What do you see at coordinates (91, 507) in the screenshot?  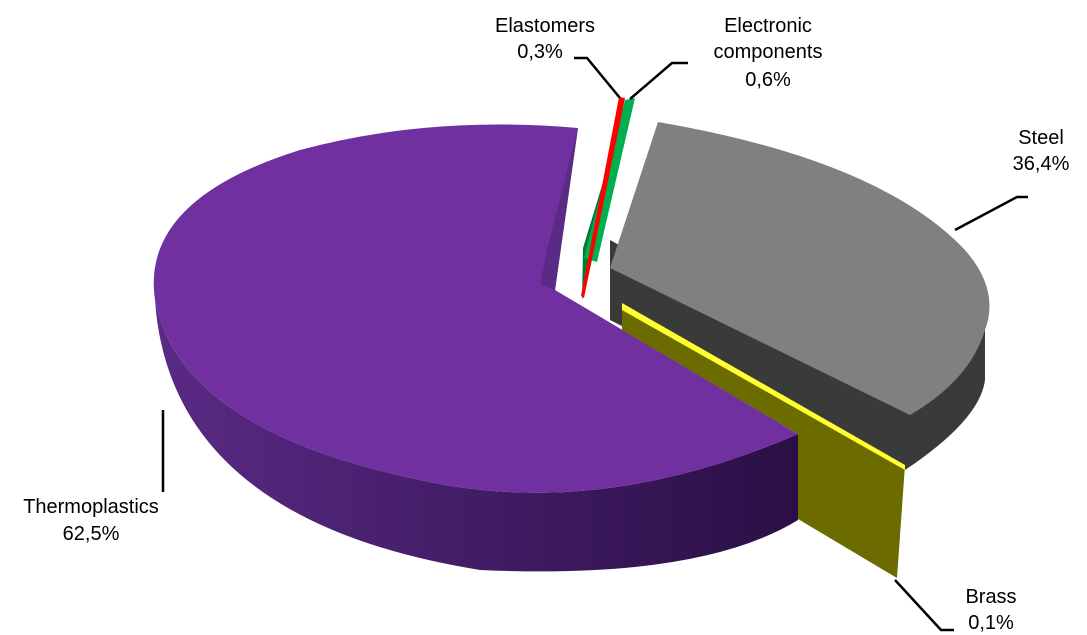 I see `label-thermoplastics: Thermoplastics` at bounding box center [91, 507].